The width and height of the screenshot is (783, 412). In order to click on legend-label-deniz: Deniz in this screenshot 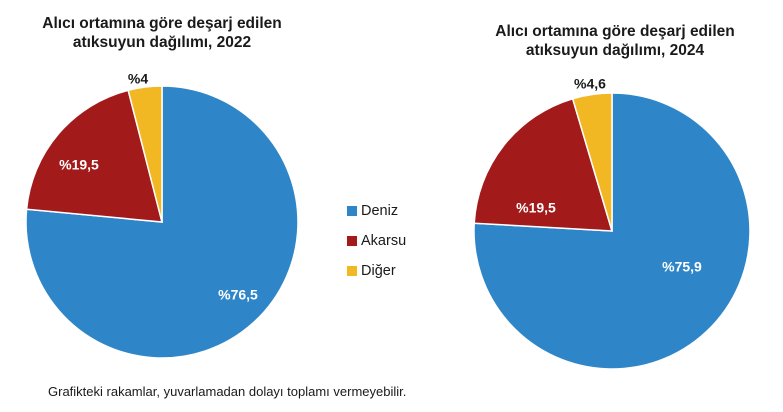, I will do `click(380, 211)`.